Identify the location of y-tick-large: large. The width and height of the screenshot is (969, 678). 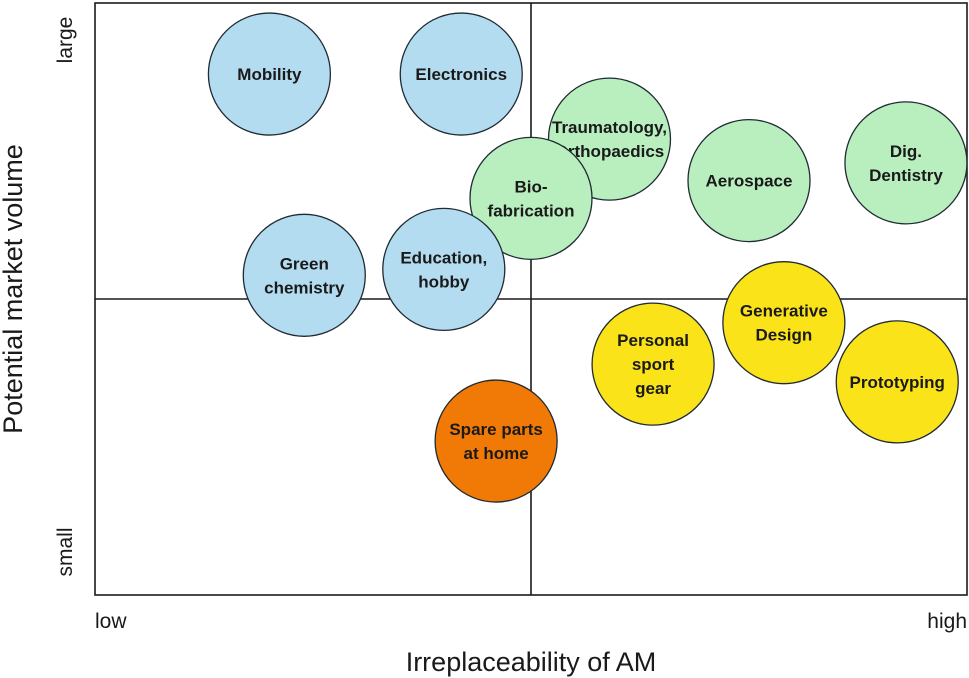
(65, 40).